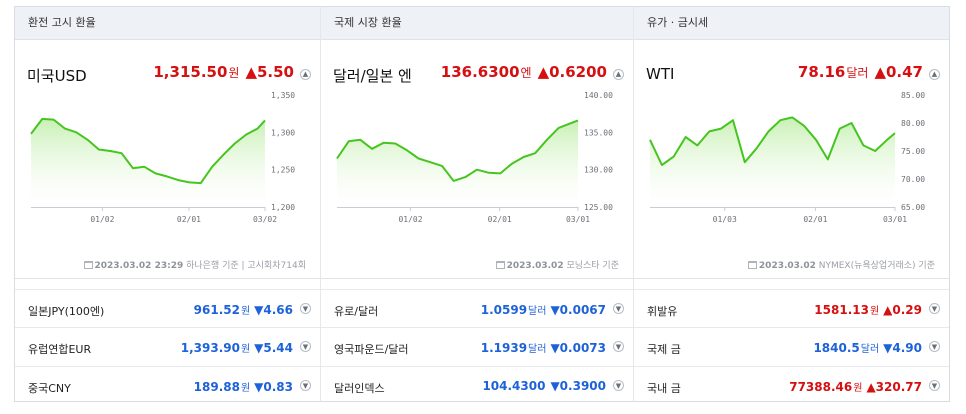  Describe the element at coordinates (102, 219) in the screenshot. I see `x-tick-label: 01/02` at that location.